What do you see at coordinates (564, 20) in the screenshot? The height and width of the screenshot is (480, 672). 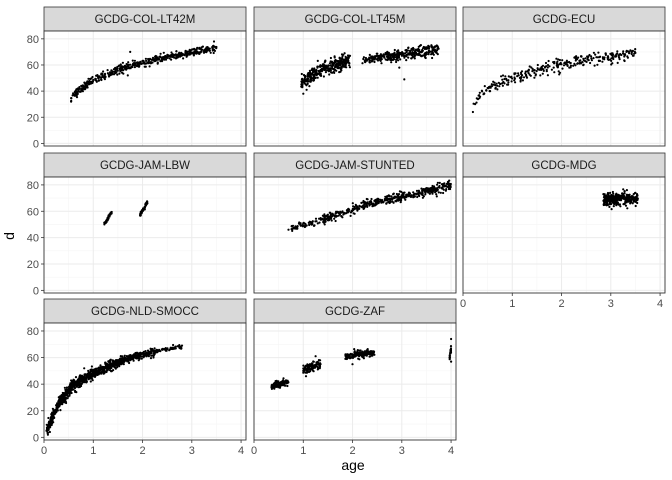 I see `facet-strip-label: GCDG-ECU` at bounding box center [564, 20].